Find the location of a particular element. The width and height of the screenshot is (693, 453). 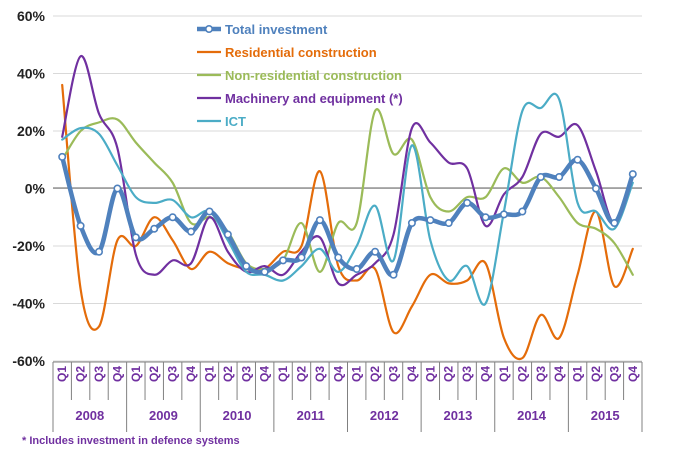

y-tick-label: -40% is located at coordinates (28, 304).